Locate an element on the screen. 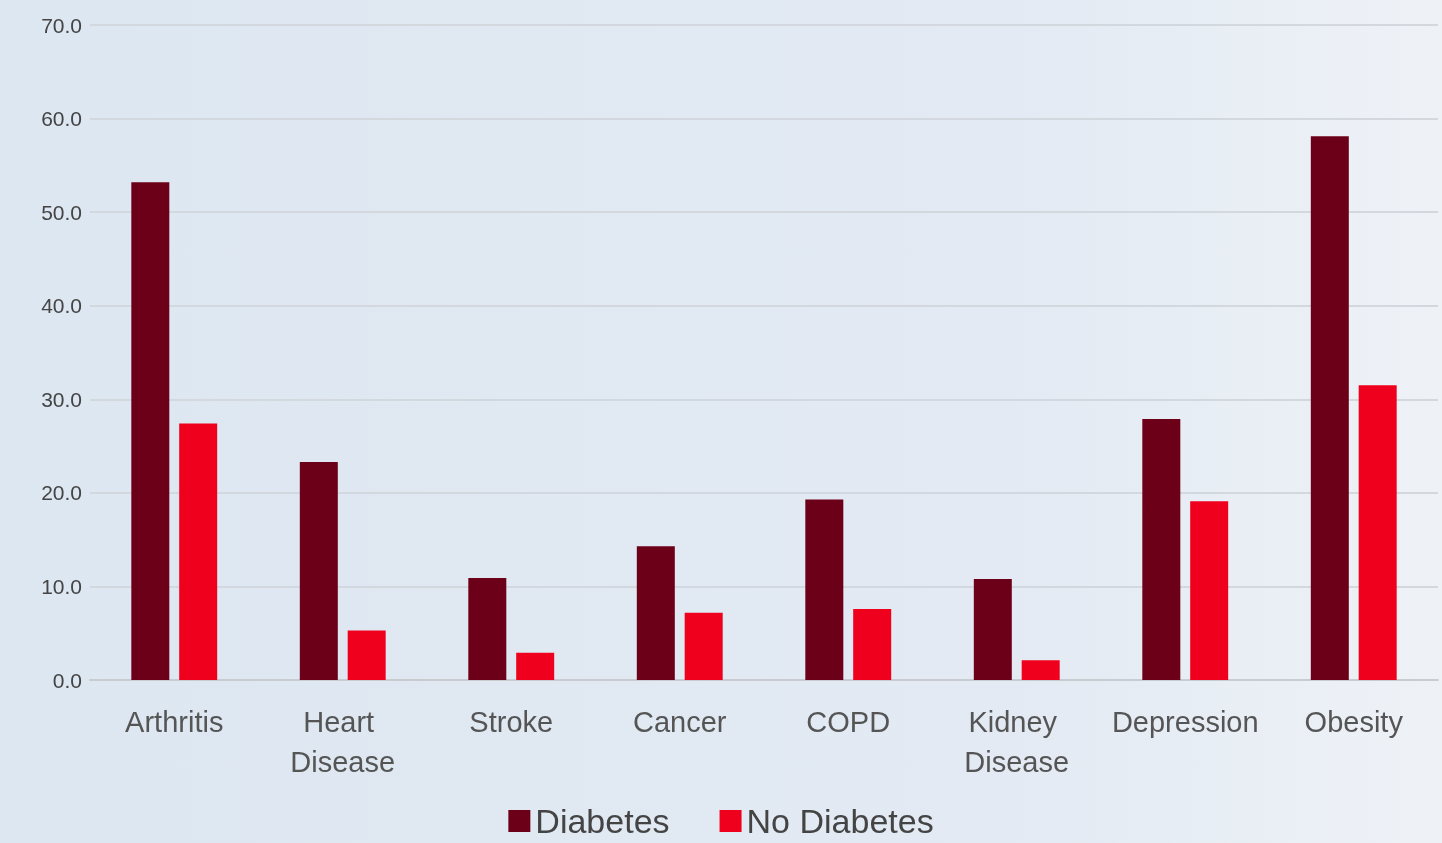 This screenshot has width=1442, height=843. y-tick-label: 10.0 is located at coordinates (61, 586).